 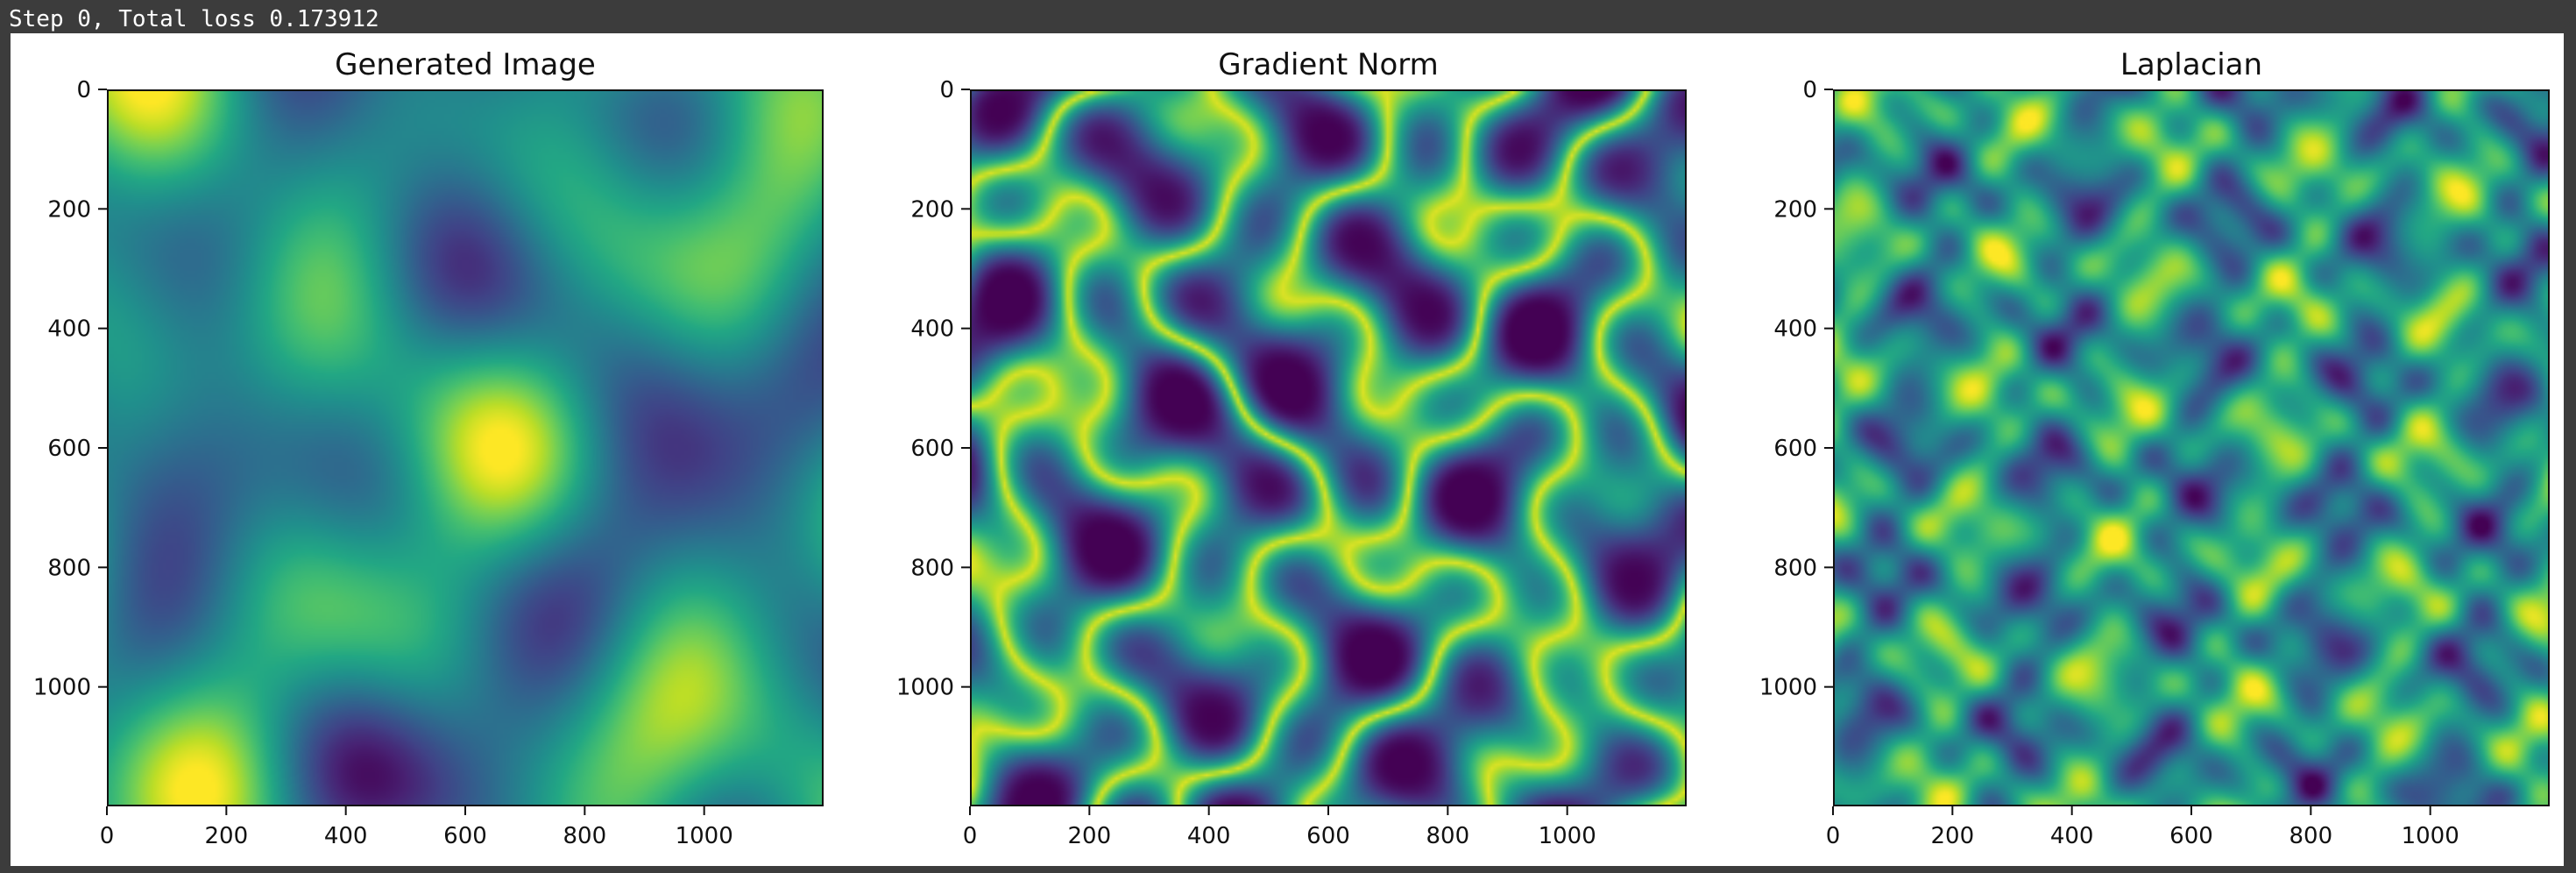 What do you see at coordinates (194, 19) in the screenshot?
I see `training-status-text: Step 0, Total loss 0.173912` at bounding box center [194, 19].